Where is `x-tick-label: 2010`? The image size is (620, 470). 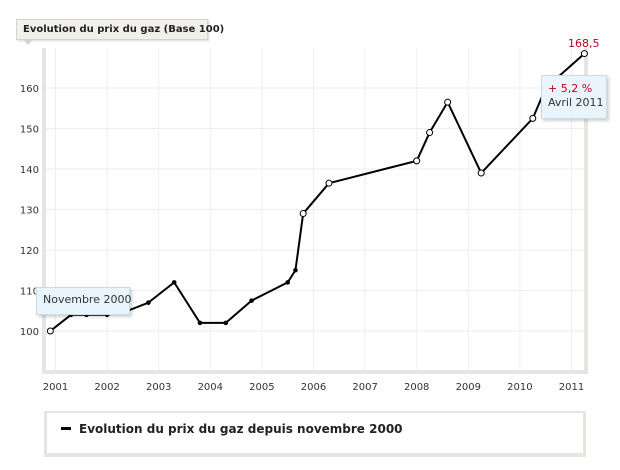
x-tick-label: 2010 is located at coordinates (519, 387).